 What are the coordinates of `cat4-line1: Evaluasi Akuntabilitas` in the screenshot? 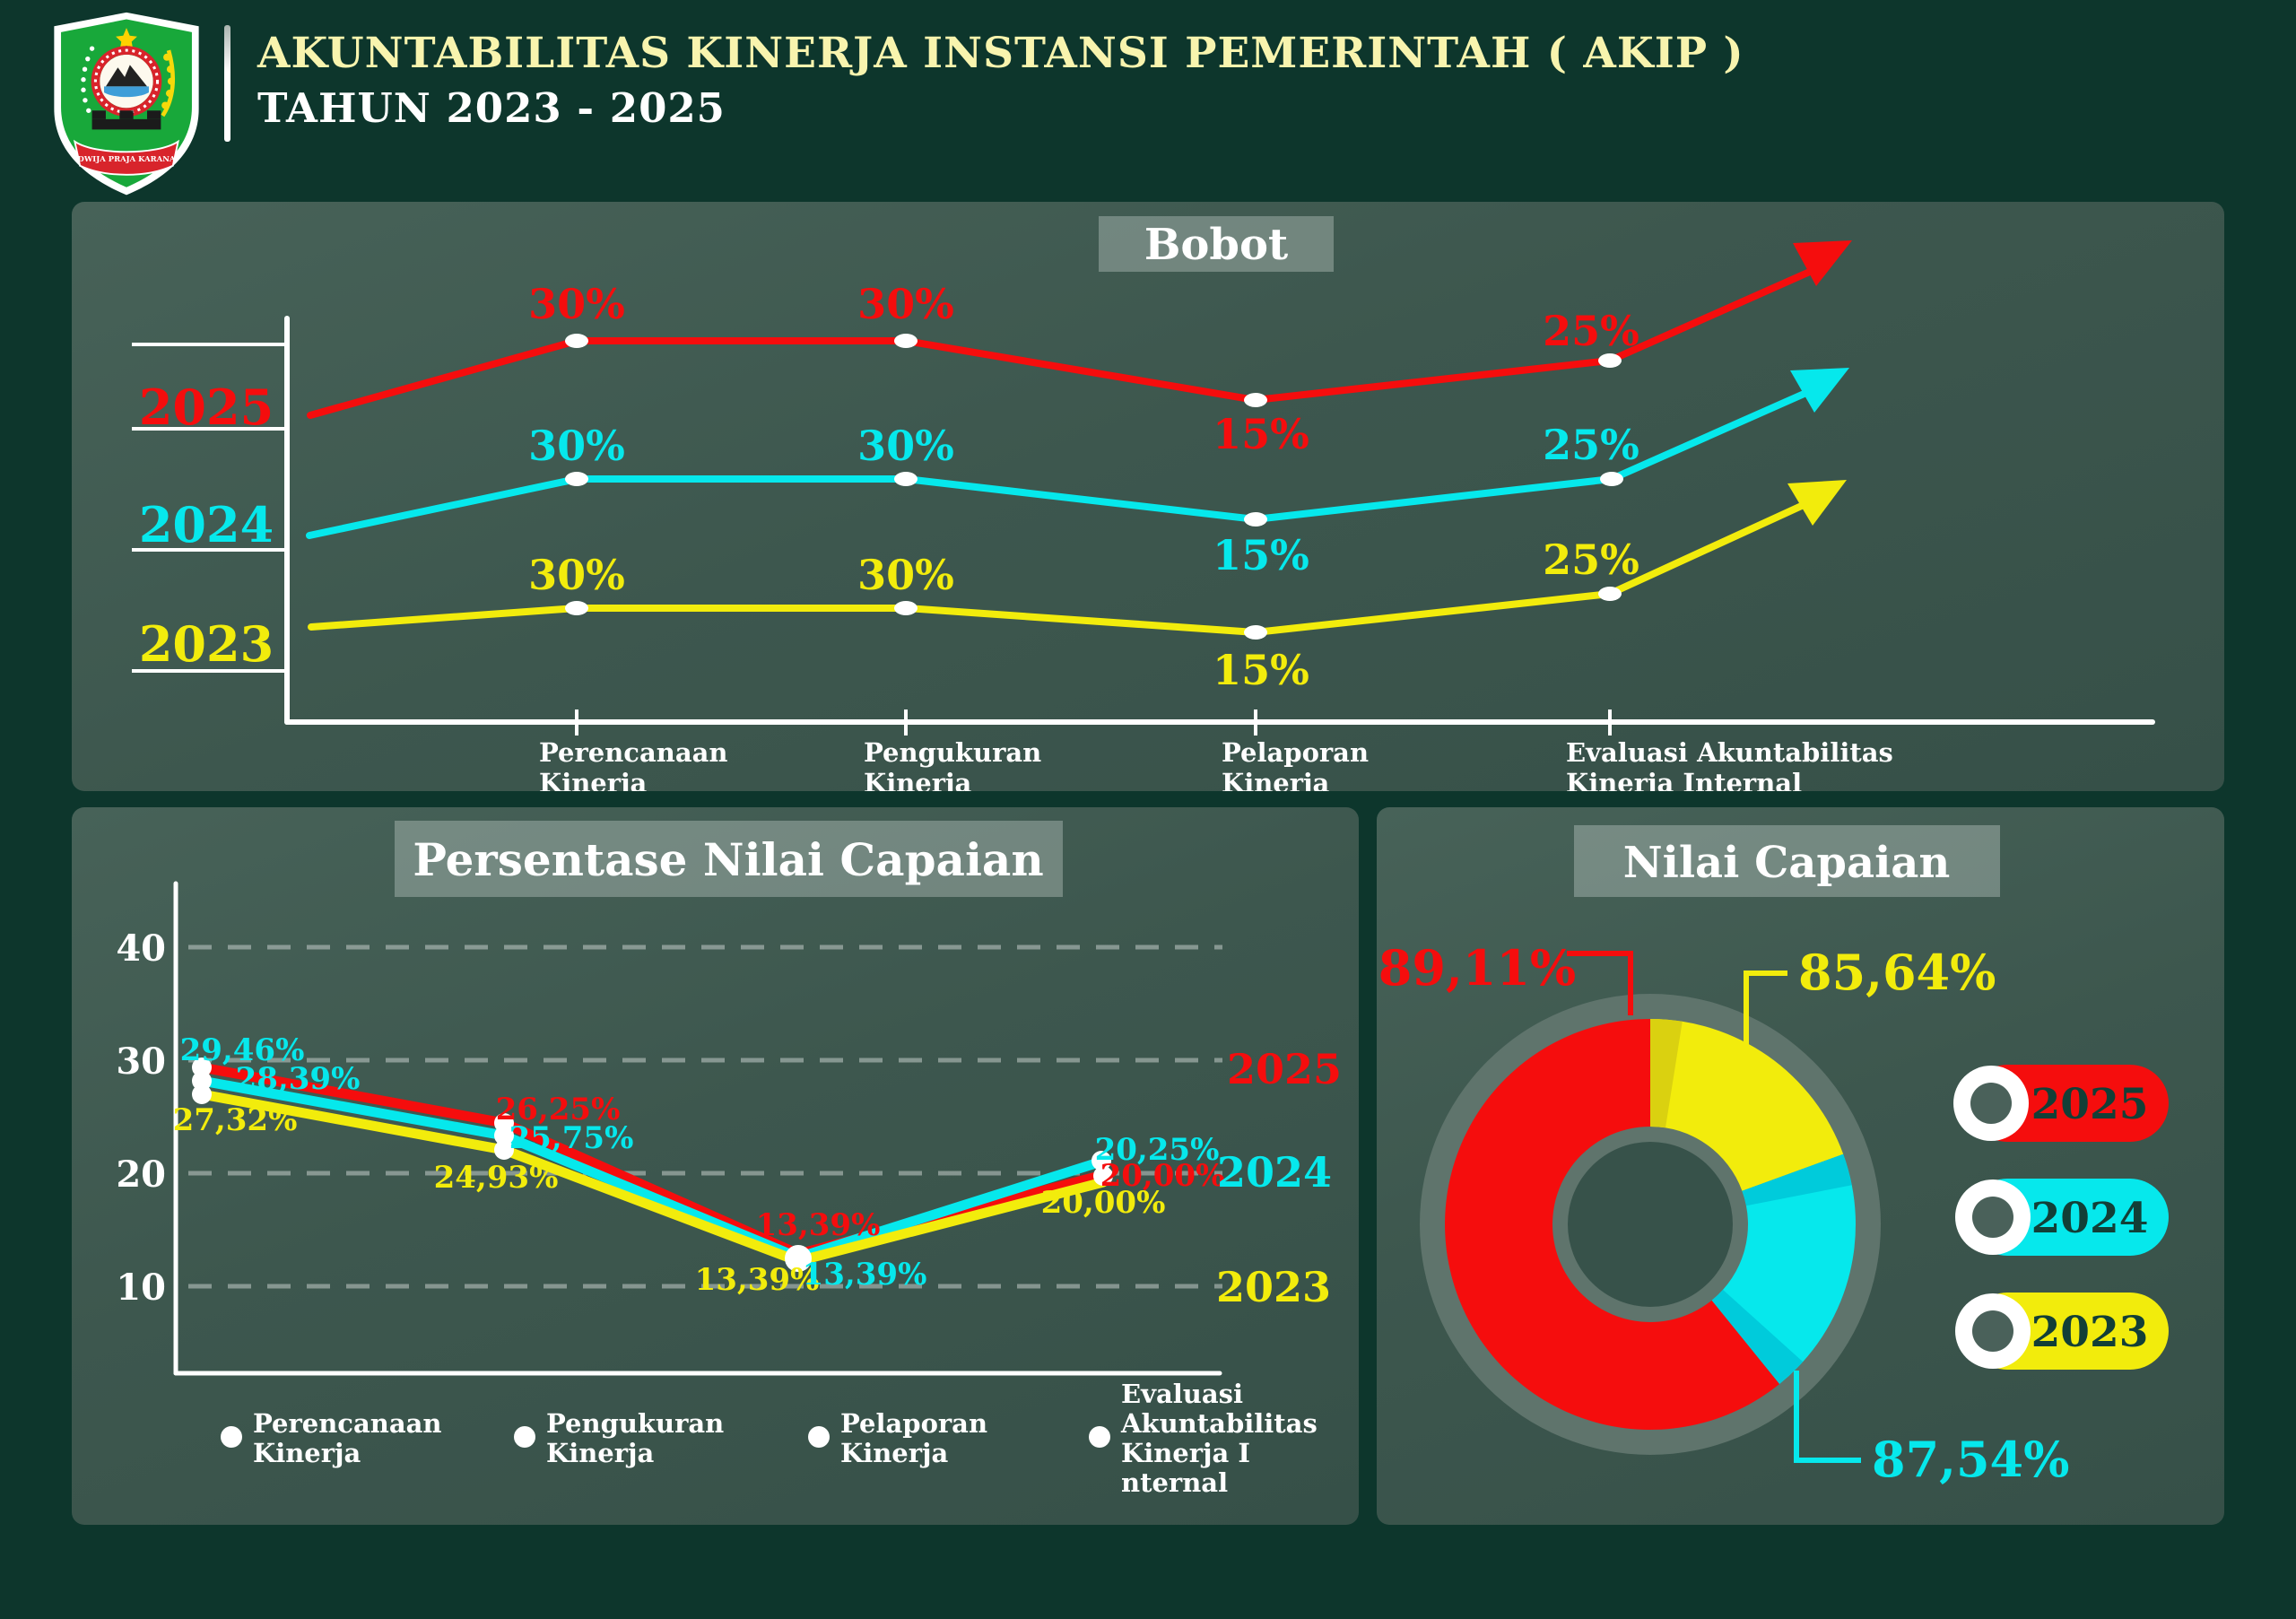 It's located at (1729, 752).